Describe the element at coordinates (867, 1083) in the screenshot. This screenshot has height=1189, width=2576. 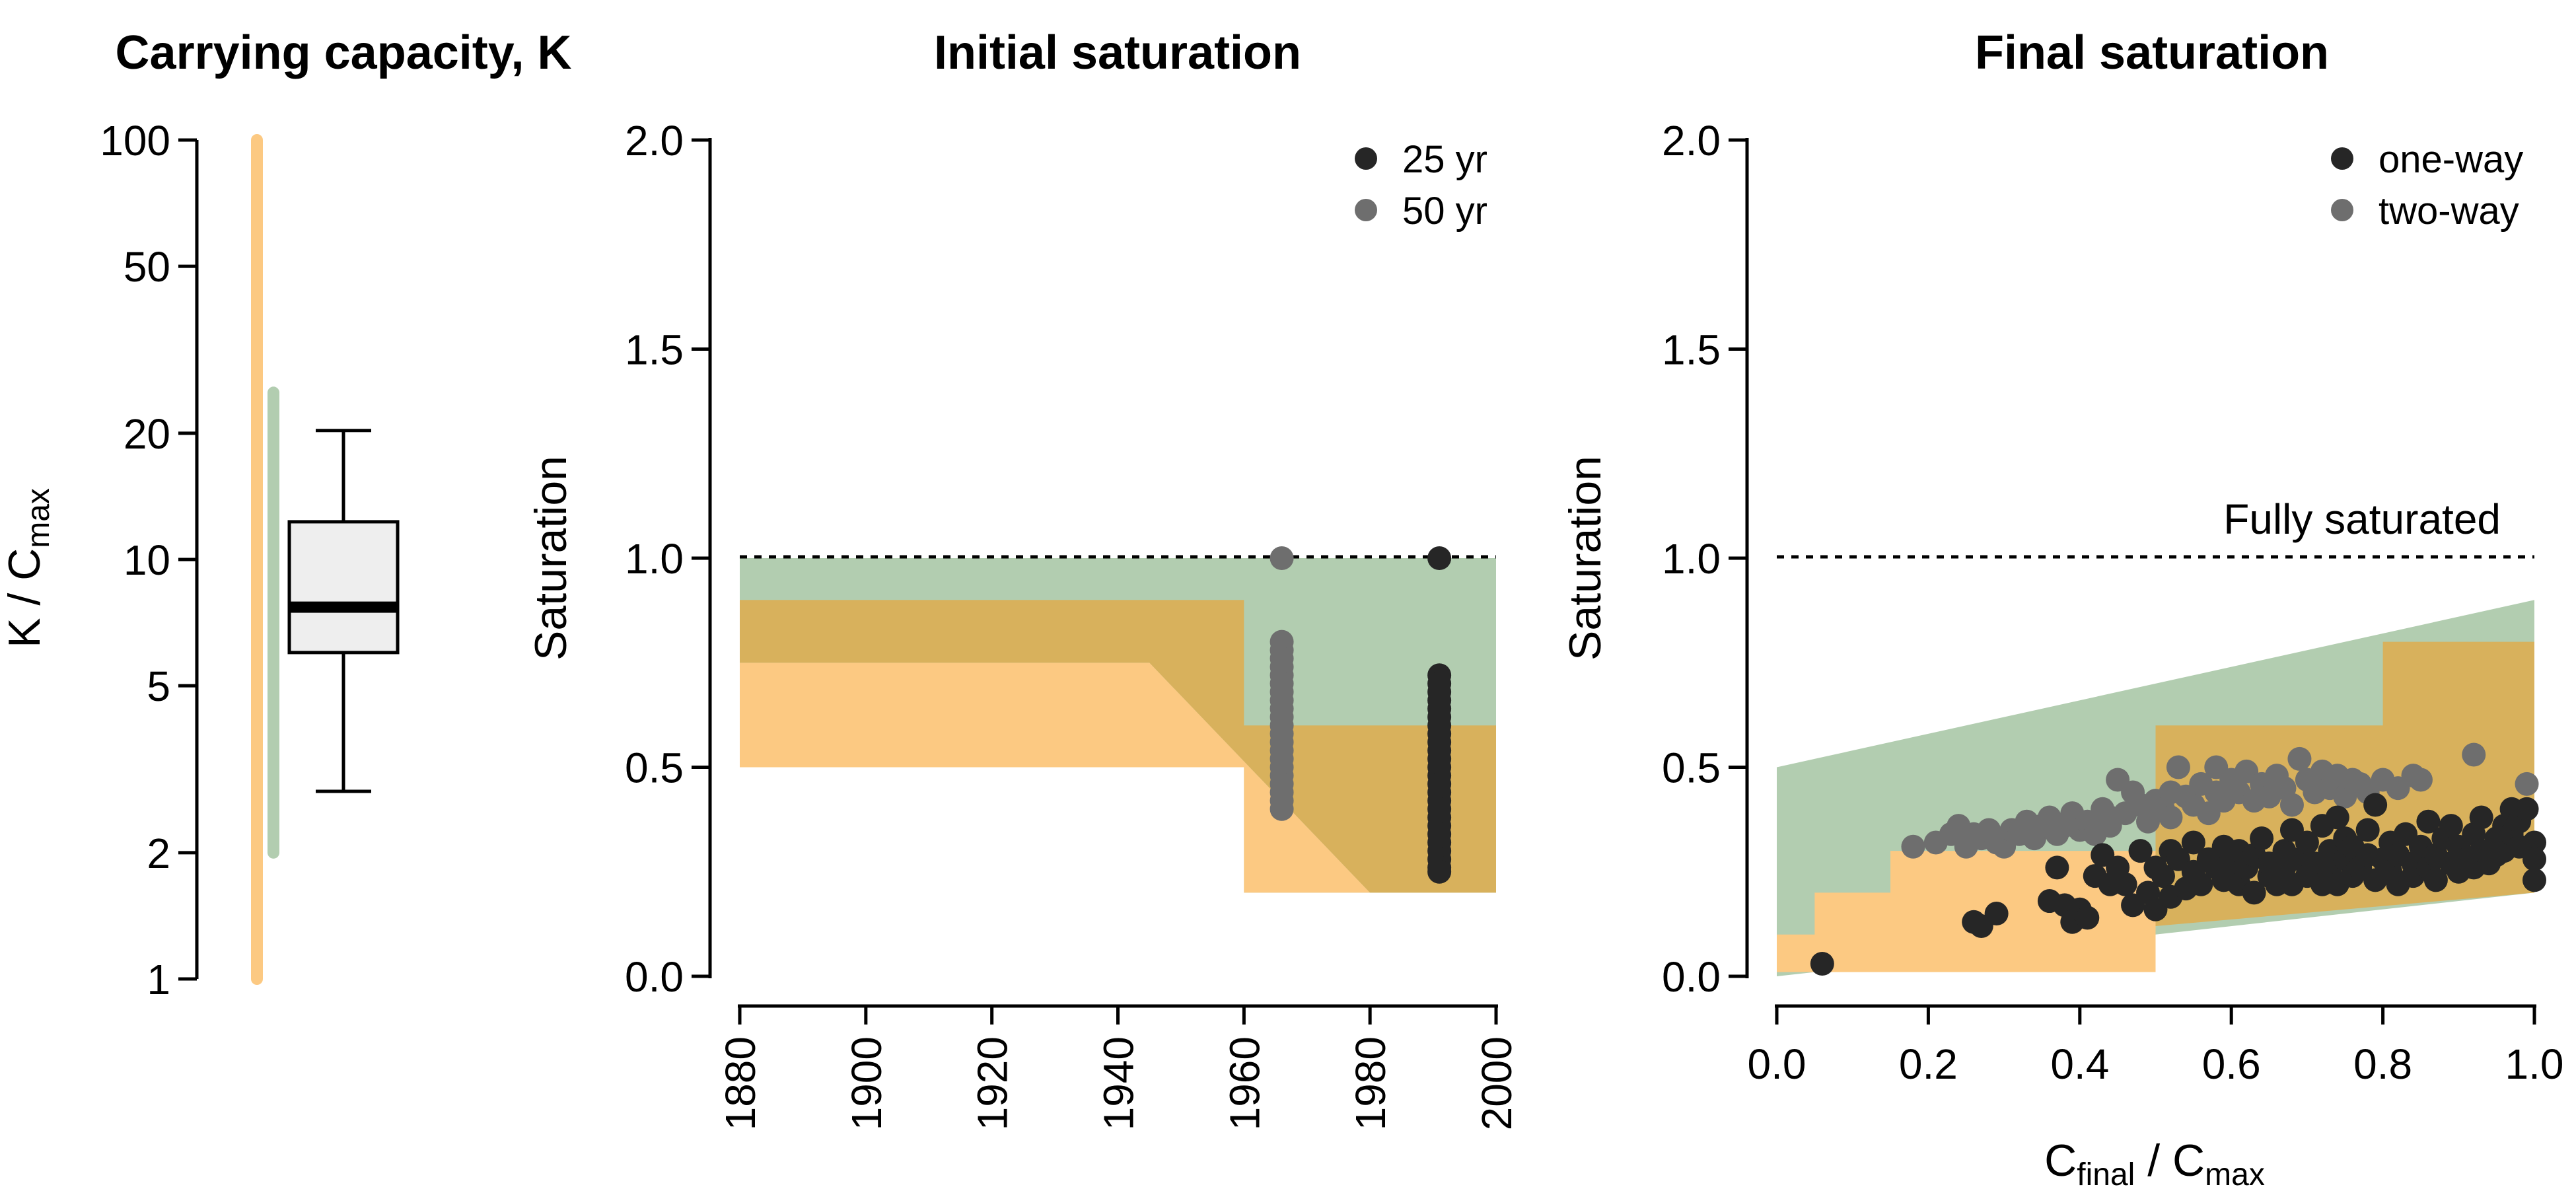
I see `initial-xtick-label-1900: 1900` at that location.